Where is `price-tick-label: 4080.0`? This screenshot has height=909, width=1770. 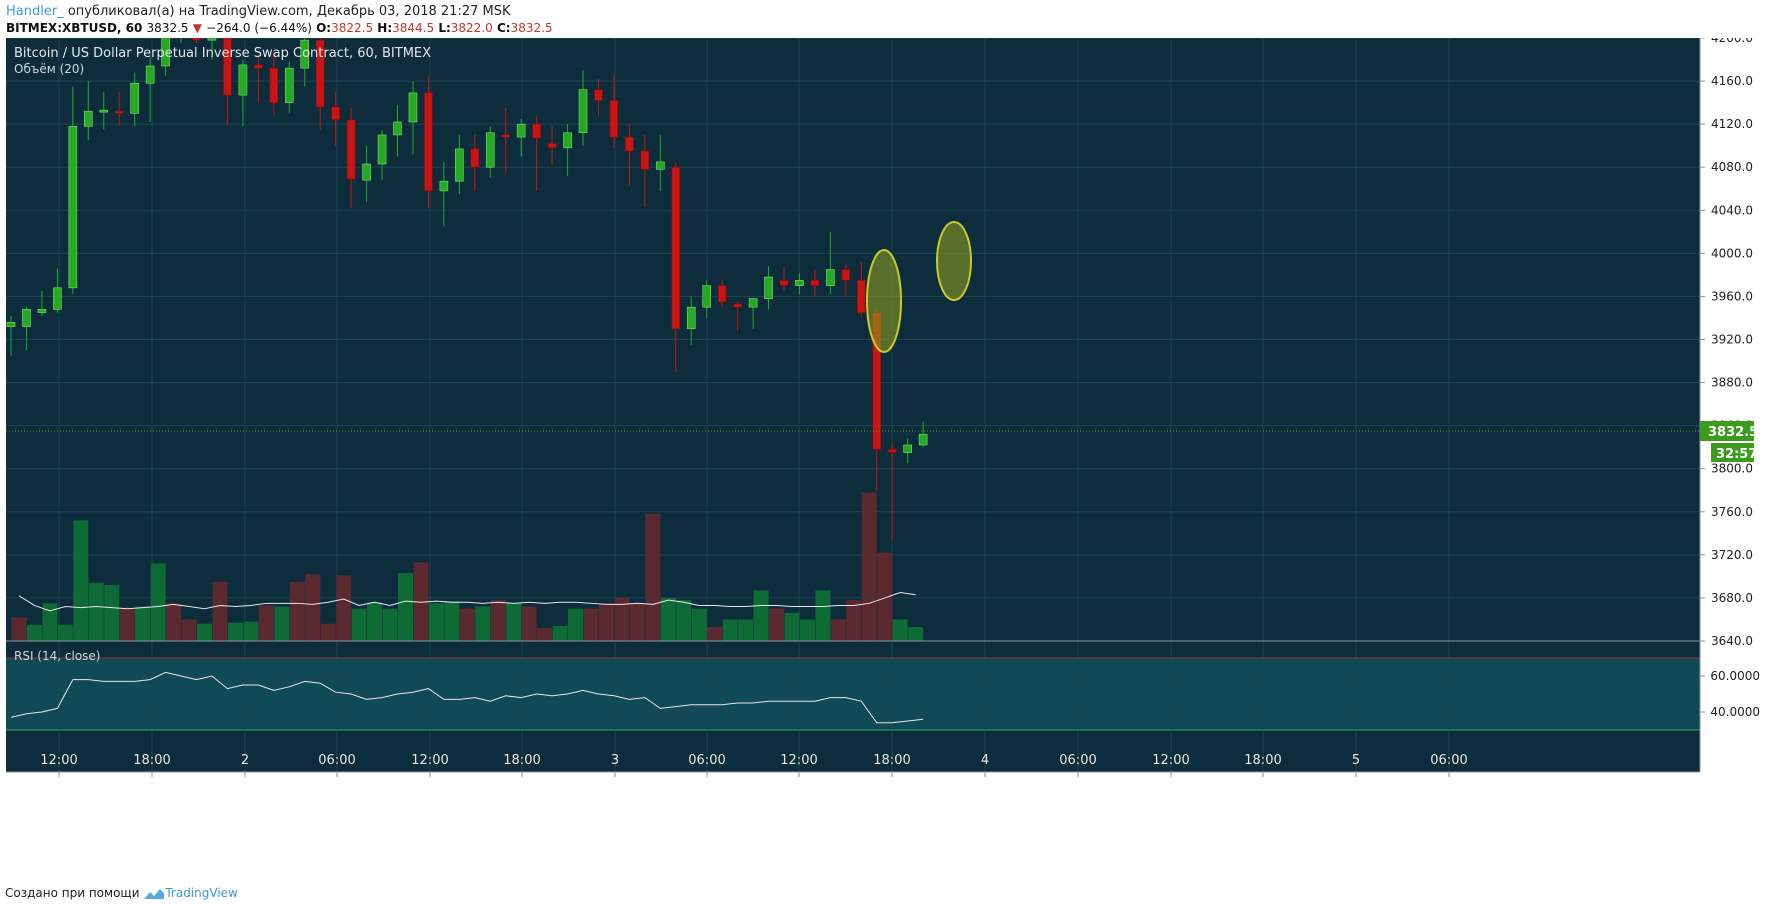
price-tick-label: 4080.0 is located at coordinates (1732, 167).